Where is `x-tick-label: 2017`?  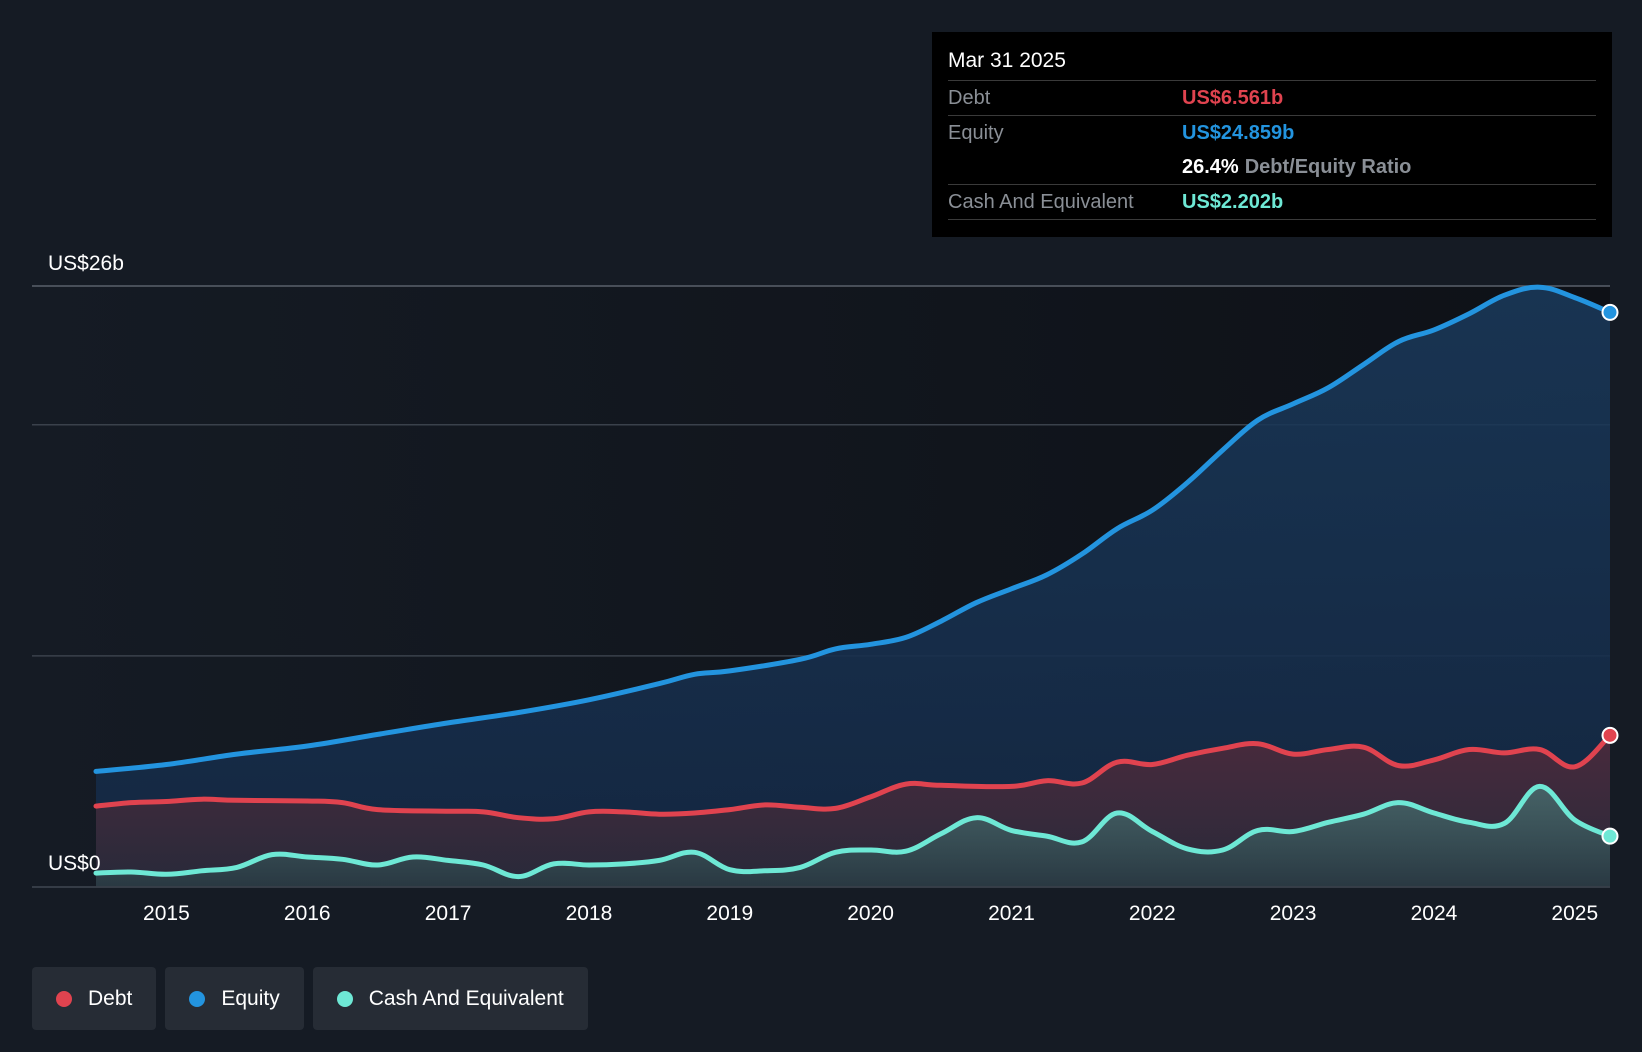
x-tick-label: 2017 is located at coordinates (448, 913).